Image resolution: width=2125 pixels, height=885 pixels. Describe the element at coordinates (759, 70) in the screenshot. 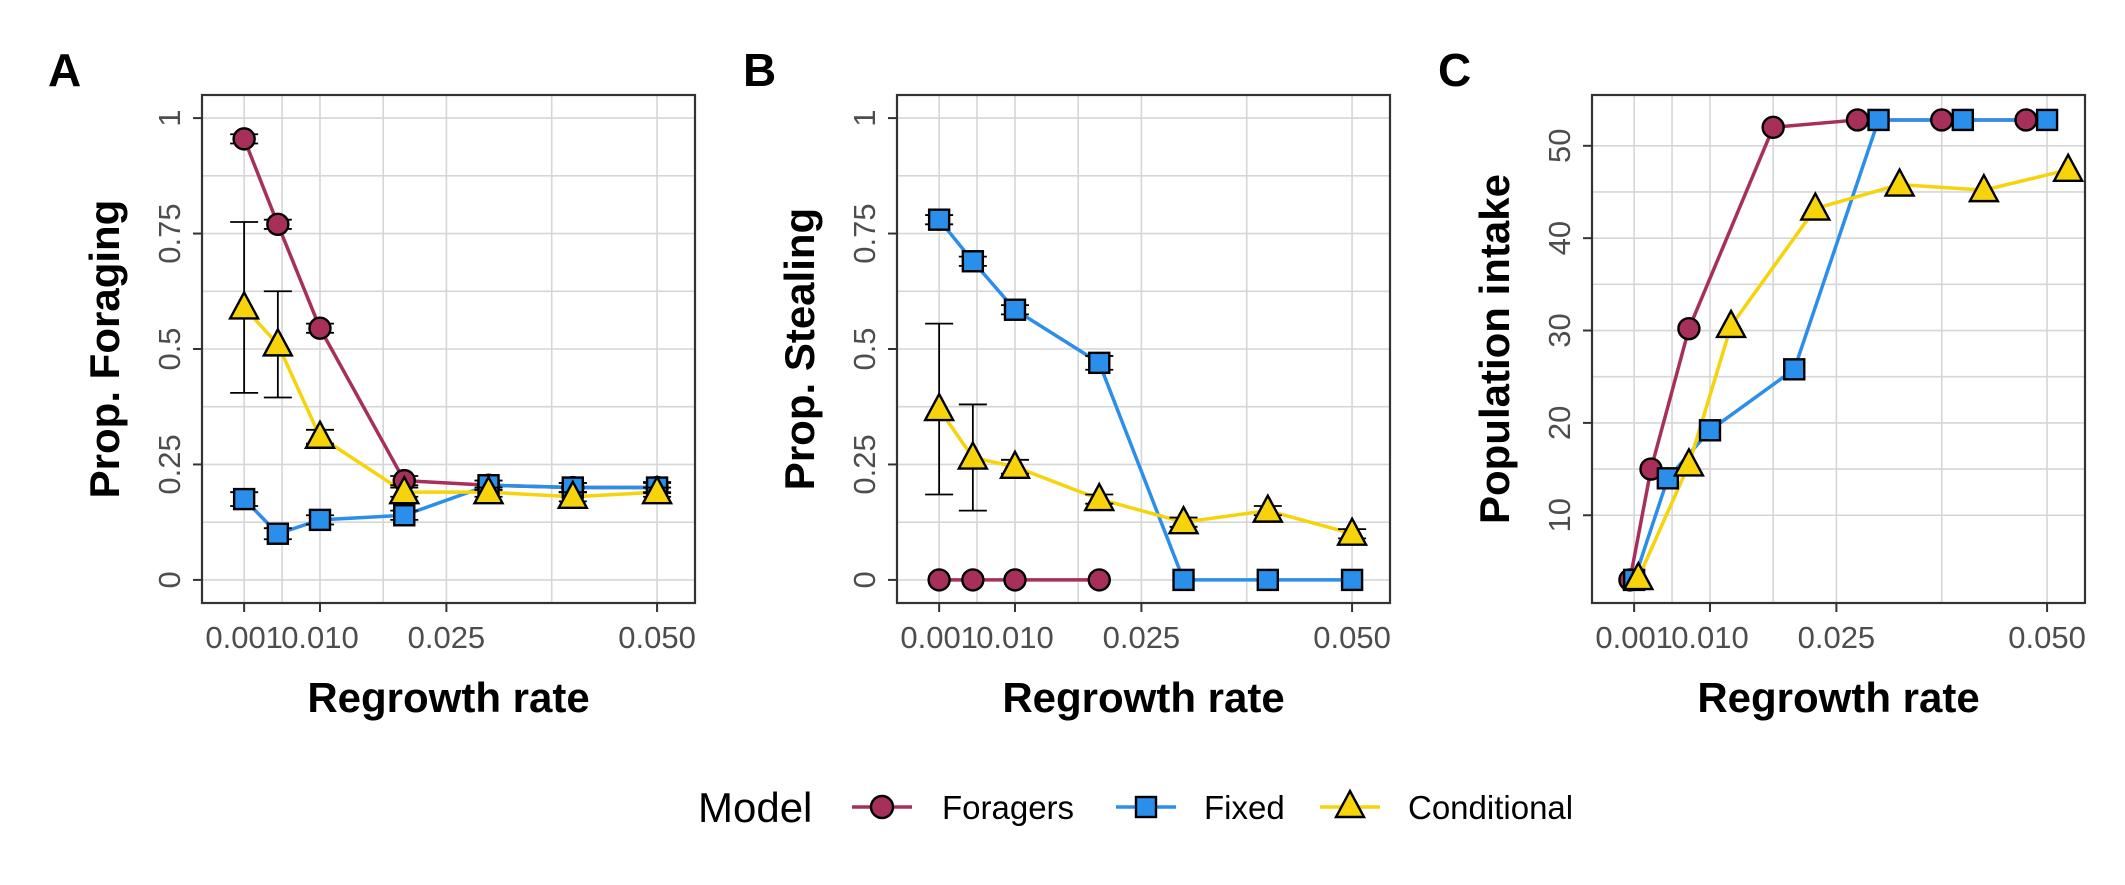

I see `panel-tag: B` at that location.